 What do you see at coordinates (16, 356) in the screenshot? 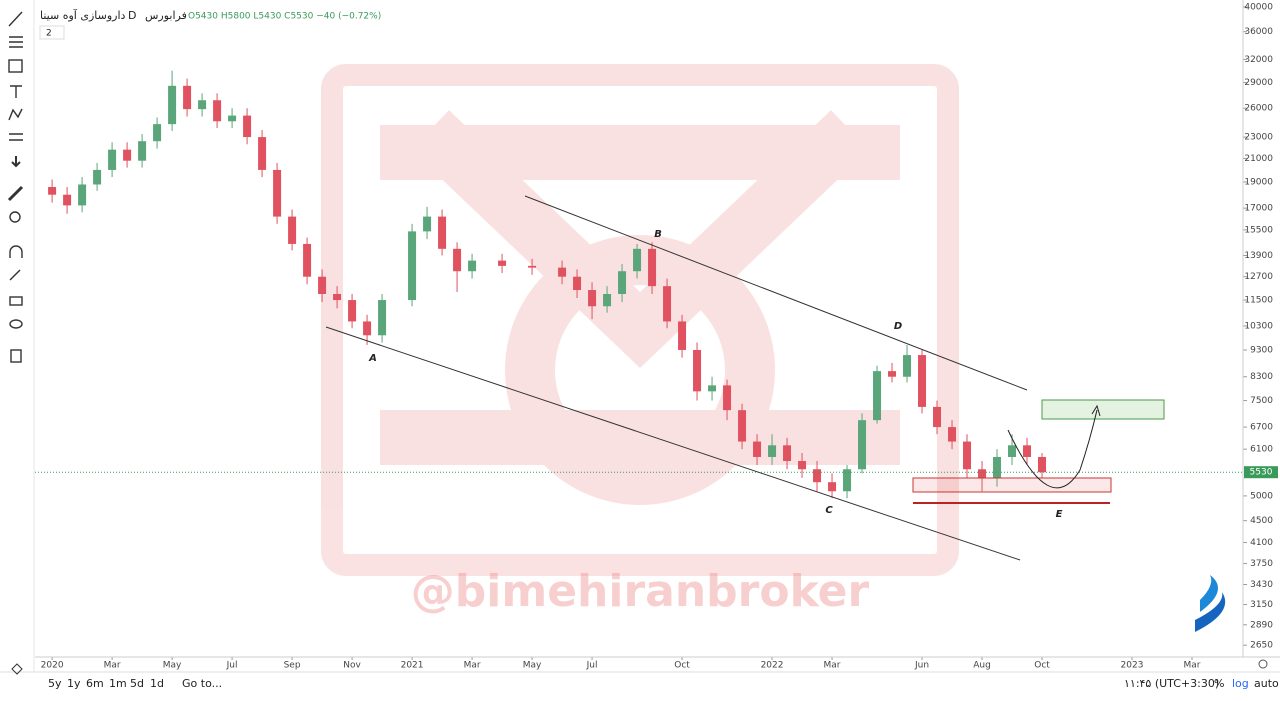
I see `tool-trash` at bounding box center [16, 356].